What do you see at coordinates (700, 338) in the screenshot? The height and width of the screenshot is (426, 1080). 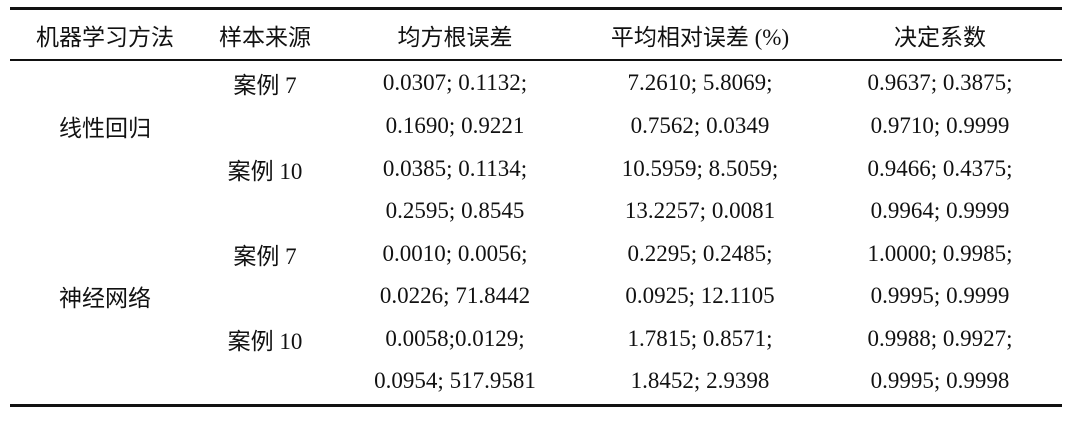 I see `mre-value: 1.7815; 0.8571;` at bounding box center [700, 338].